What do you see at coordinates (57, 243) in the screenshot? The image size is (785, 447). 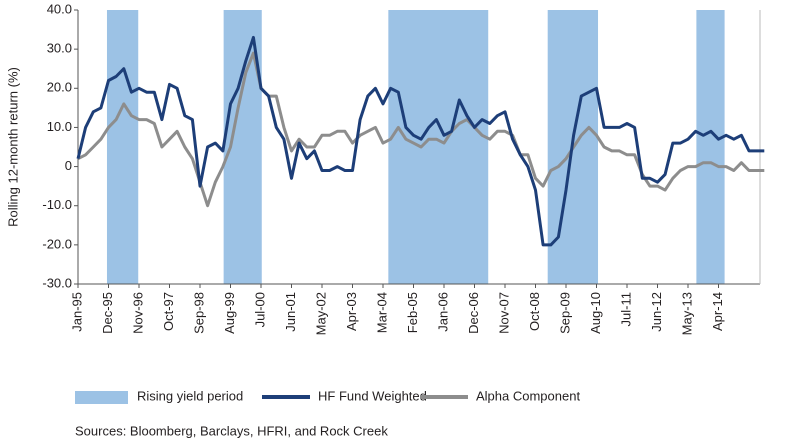 I see `y-tick-label: -20.0` at bounding box center [57, 243].